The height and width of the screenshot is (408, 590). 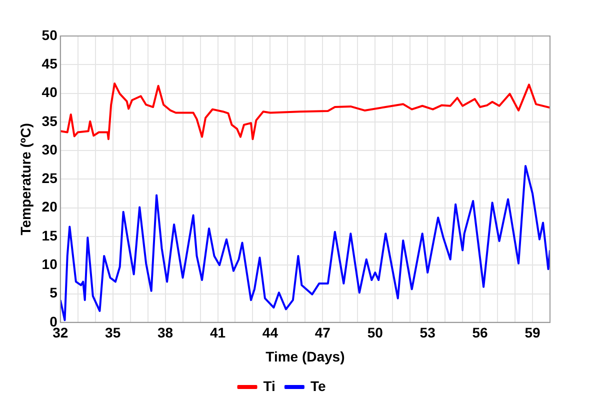 What do you see at coordinates (305, 356) in the screenshot?
I see `x-axis-title: Time (Days)` at bounding box center [305, 356].